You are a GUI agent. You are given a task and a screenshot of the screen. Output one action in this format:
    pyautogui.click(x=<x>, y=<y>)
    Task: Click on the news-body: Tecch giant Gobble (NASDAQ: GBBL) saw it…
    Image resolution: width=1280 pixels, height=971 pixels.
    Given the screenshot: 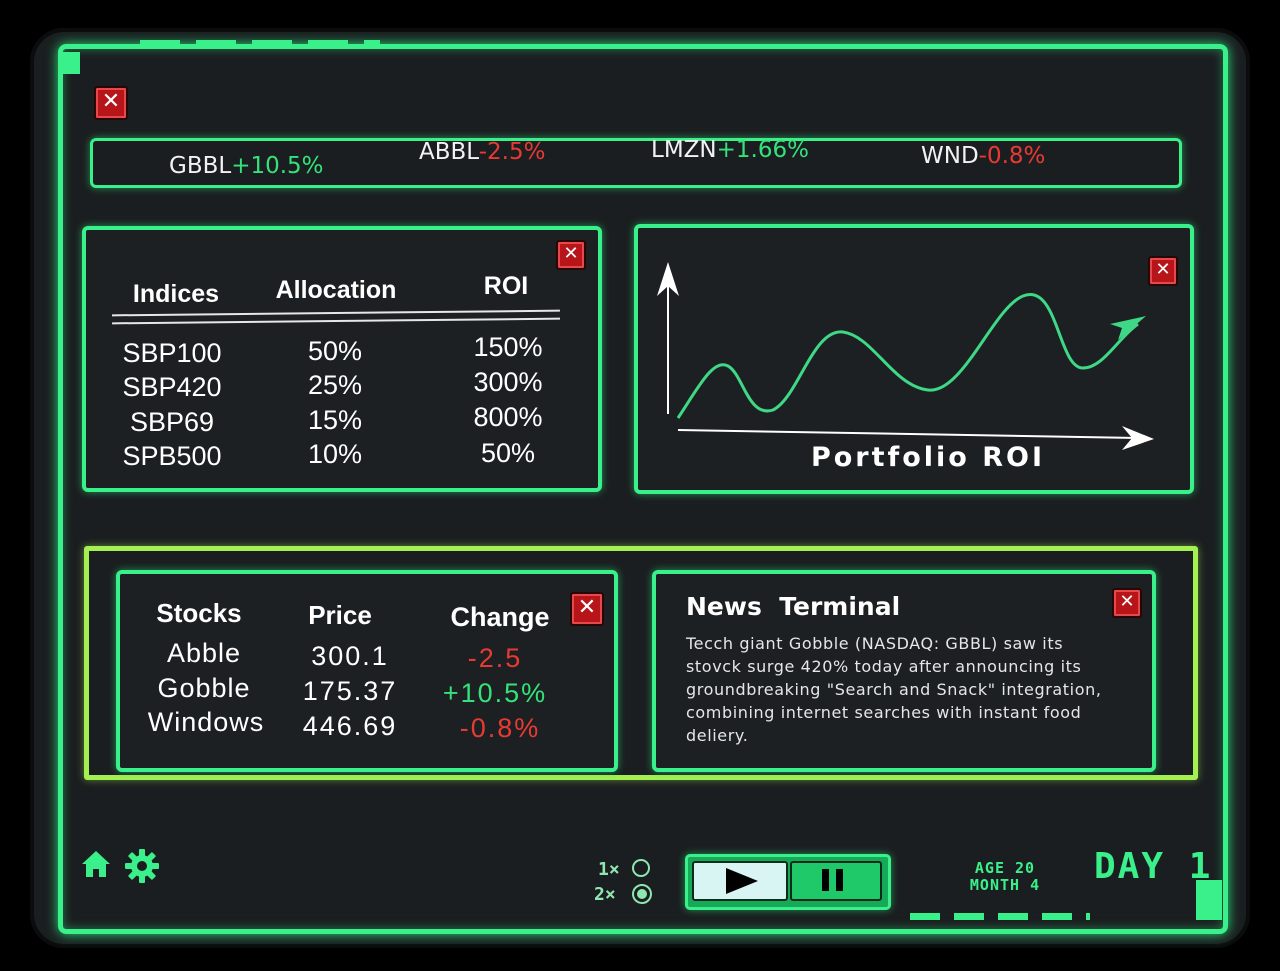 What is the action you would take?
    pyautogui.click(x=906, y=689)
    